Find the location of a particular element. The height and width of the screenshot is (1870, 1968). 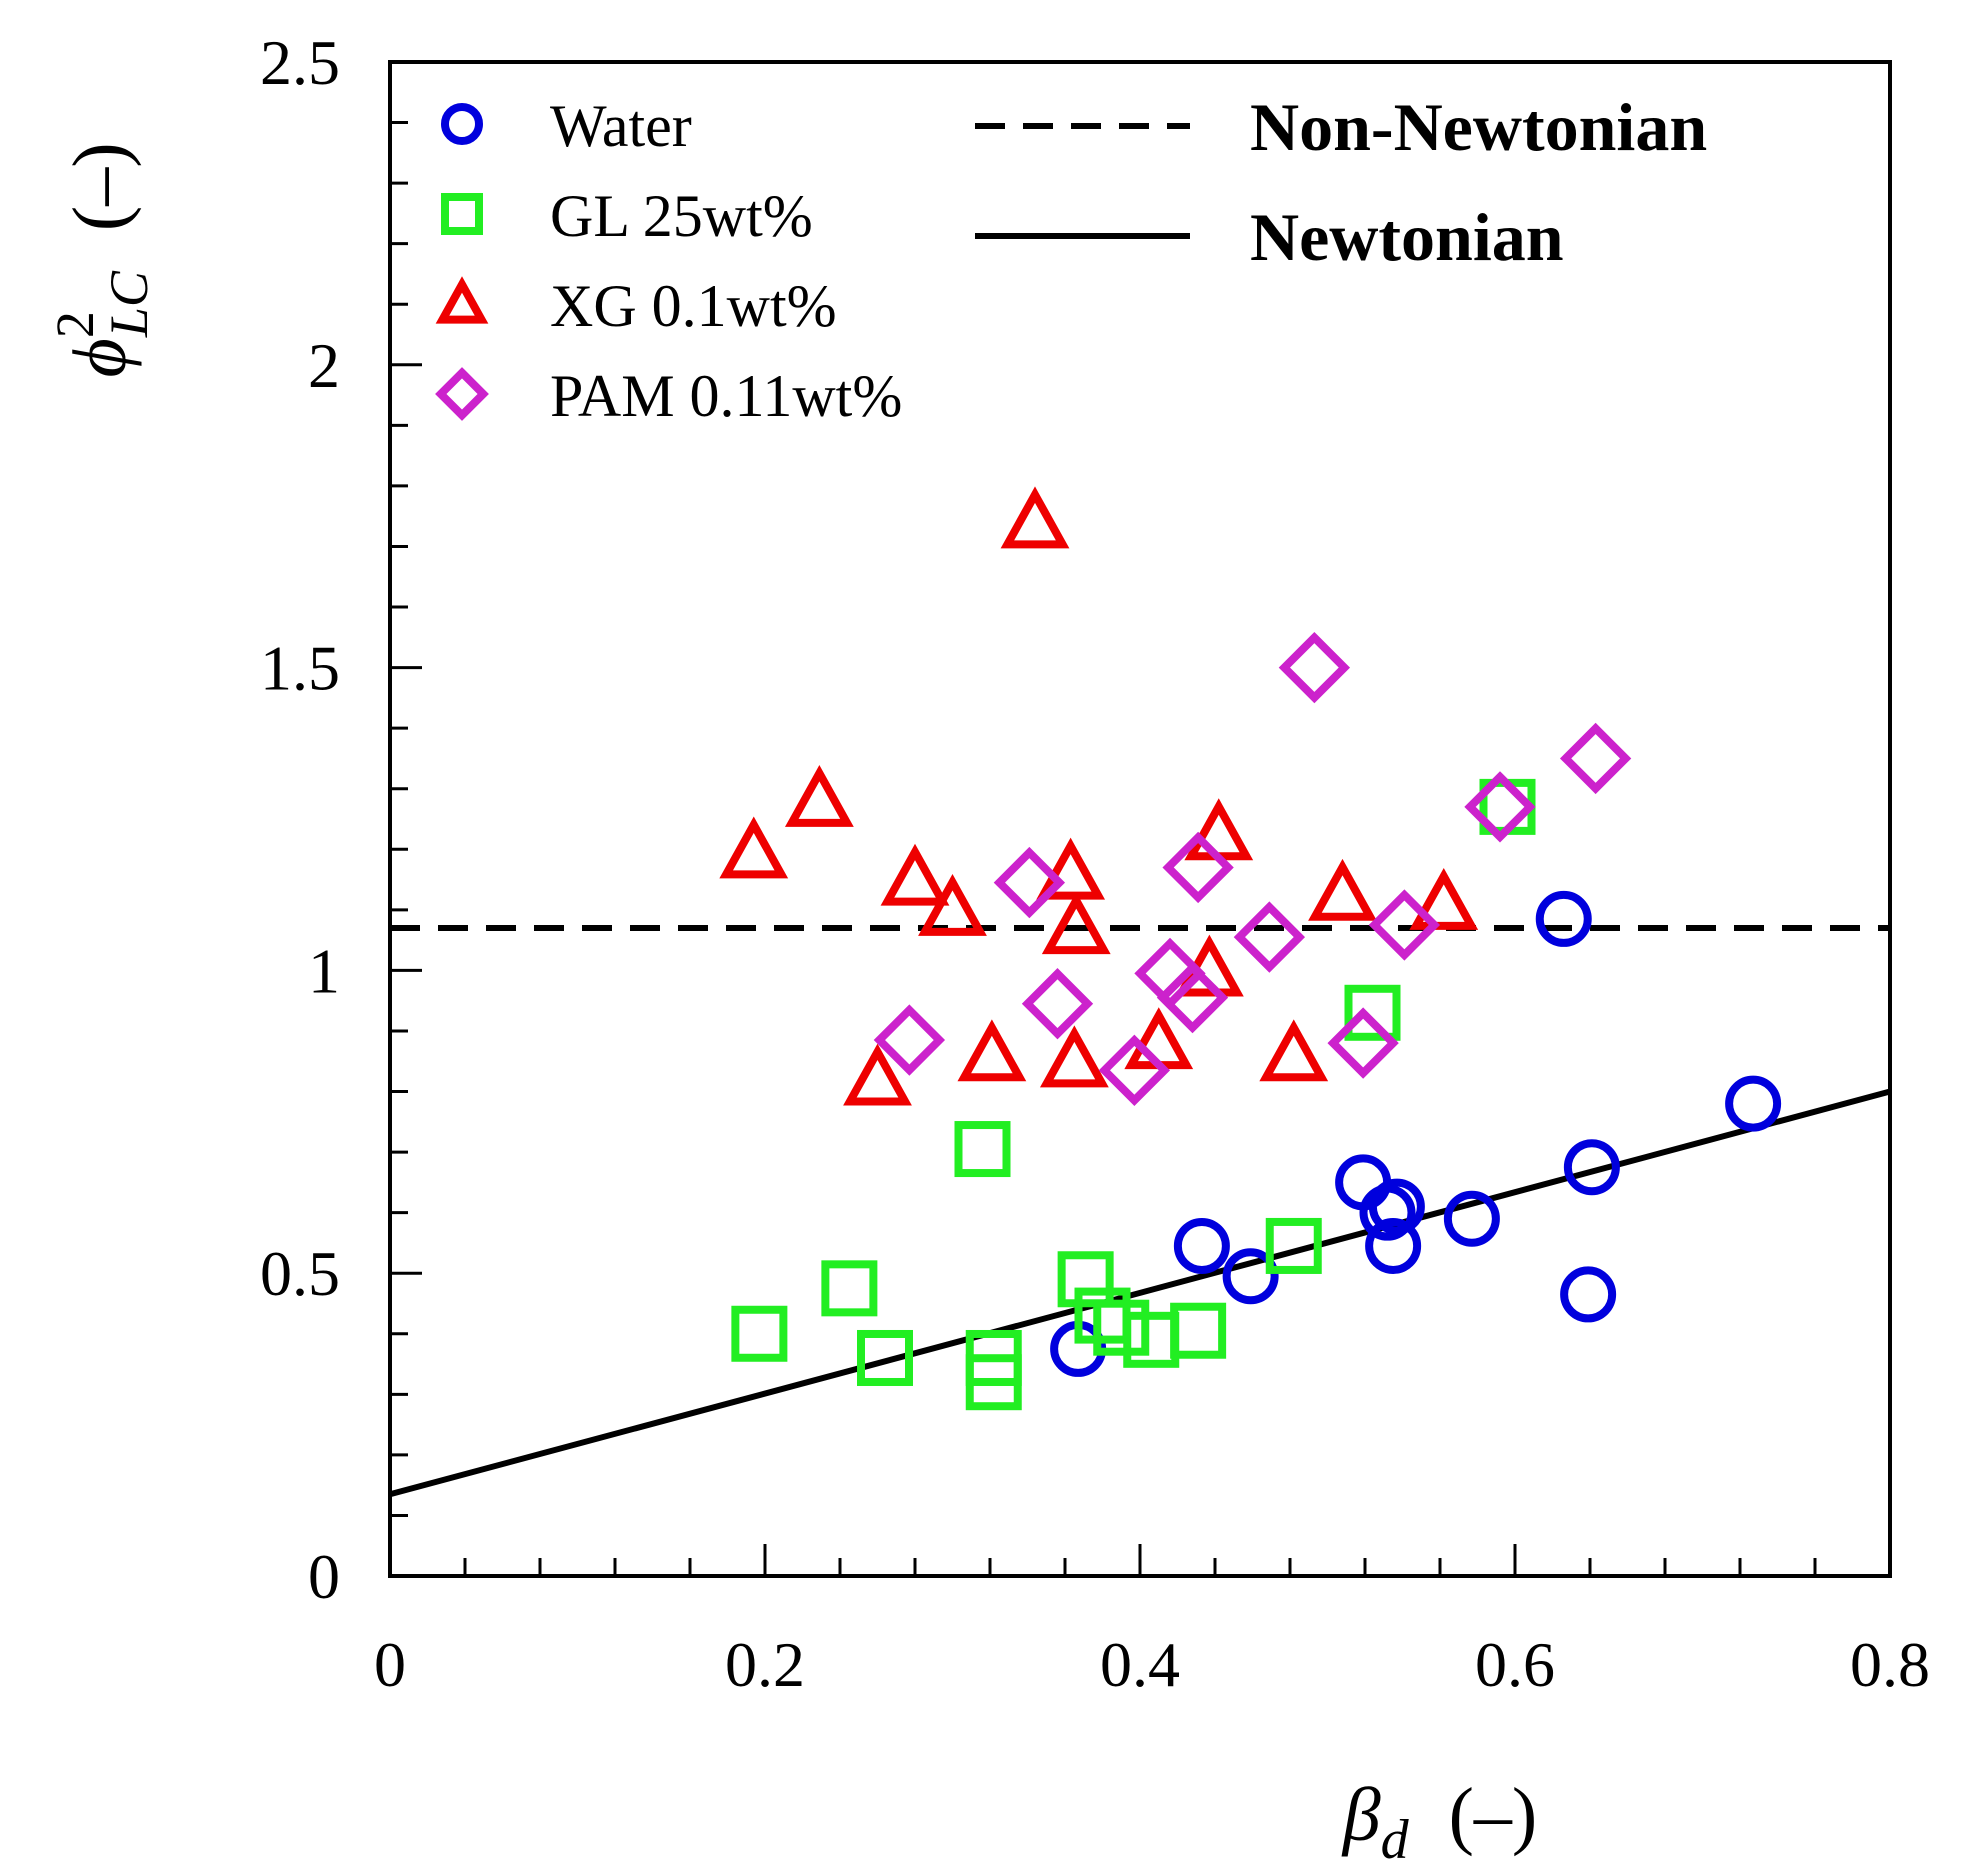

y-axis-superscript: 2 is located at coordinates (75, 324).